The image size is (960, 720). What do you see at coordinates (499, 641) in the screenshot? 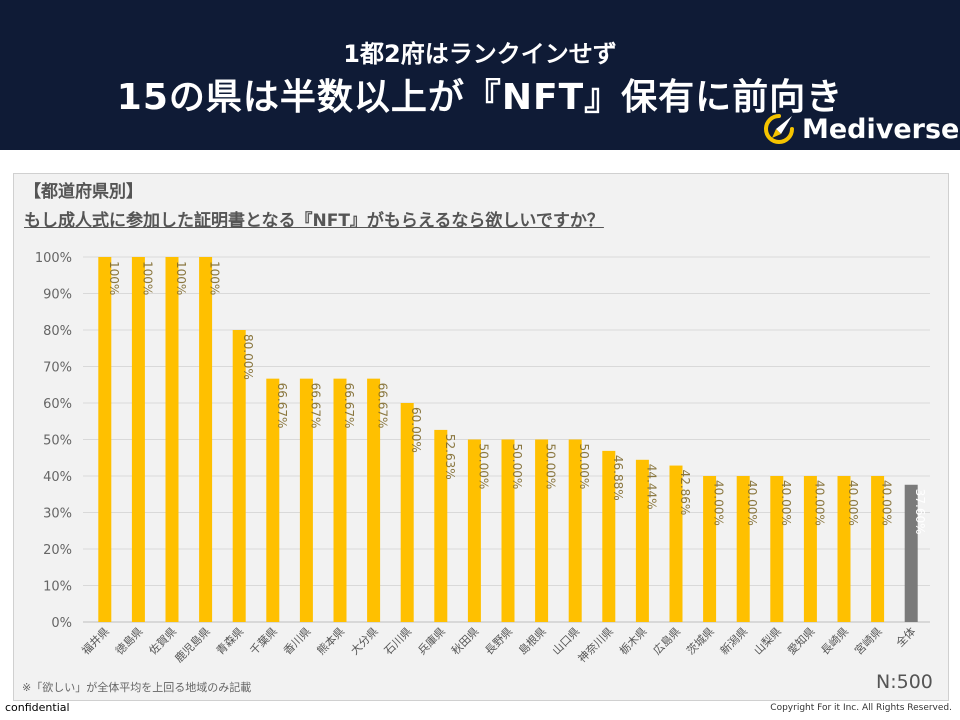
I see `x-tick-label: 長野県` at bounding box center [499, 641].